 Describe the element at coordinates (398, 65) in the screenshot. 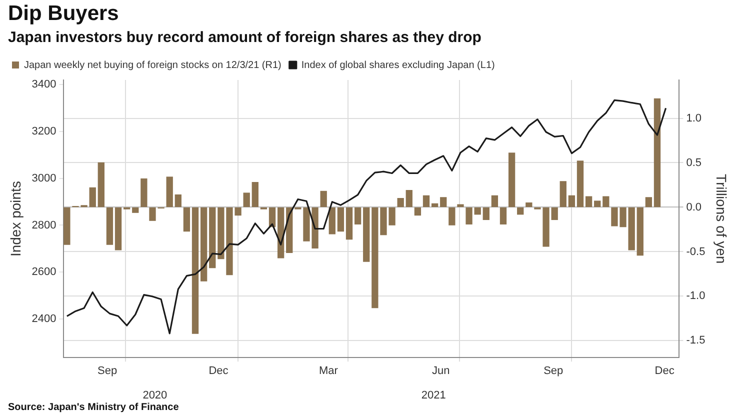

I see `legend-label: Index of global shares excluding Japan (L1)` at that location.